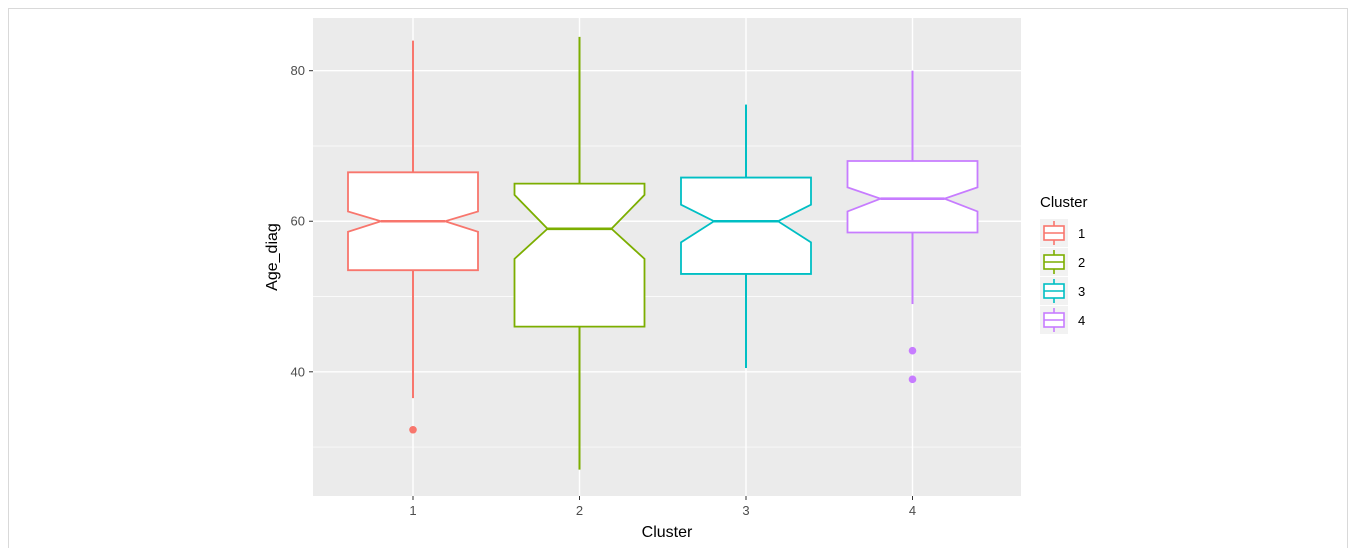 The height and width of the screenshot is (548, 1356). What do you see at coordinates (745, 510) in the screenshot?
I see `x-tick-label: 3` at bounding box center [745, 510].